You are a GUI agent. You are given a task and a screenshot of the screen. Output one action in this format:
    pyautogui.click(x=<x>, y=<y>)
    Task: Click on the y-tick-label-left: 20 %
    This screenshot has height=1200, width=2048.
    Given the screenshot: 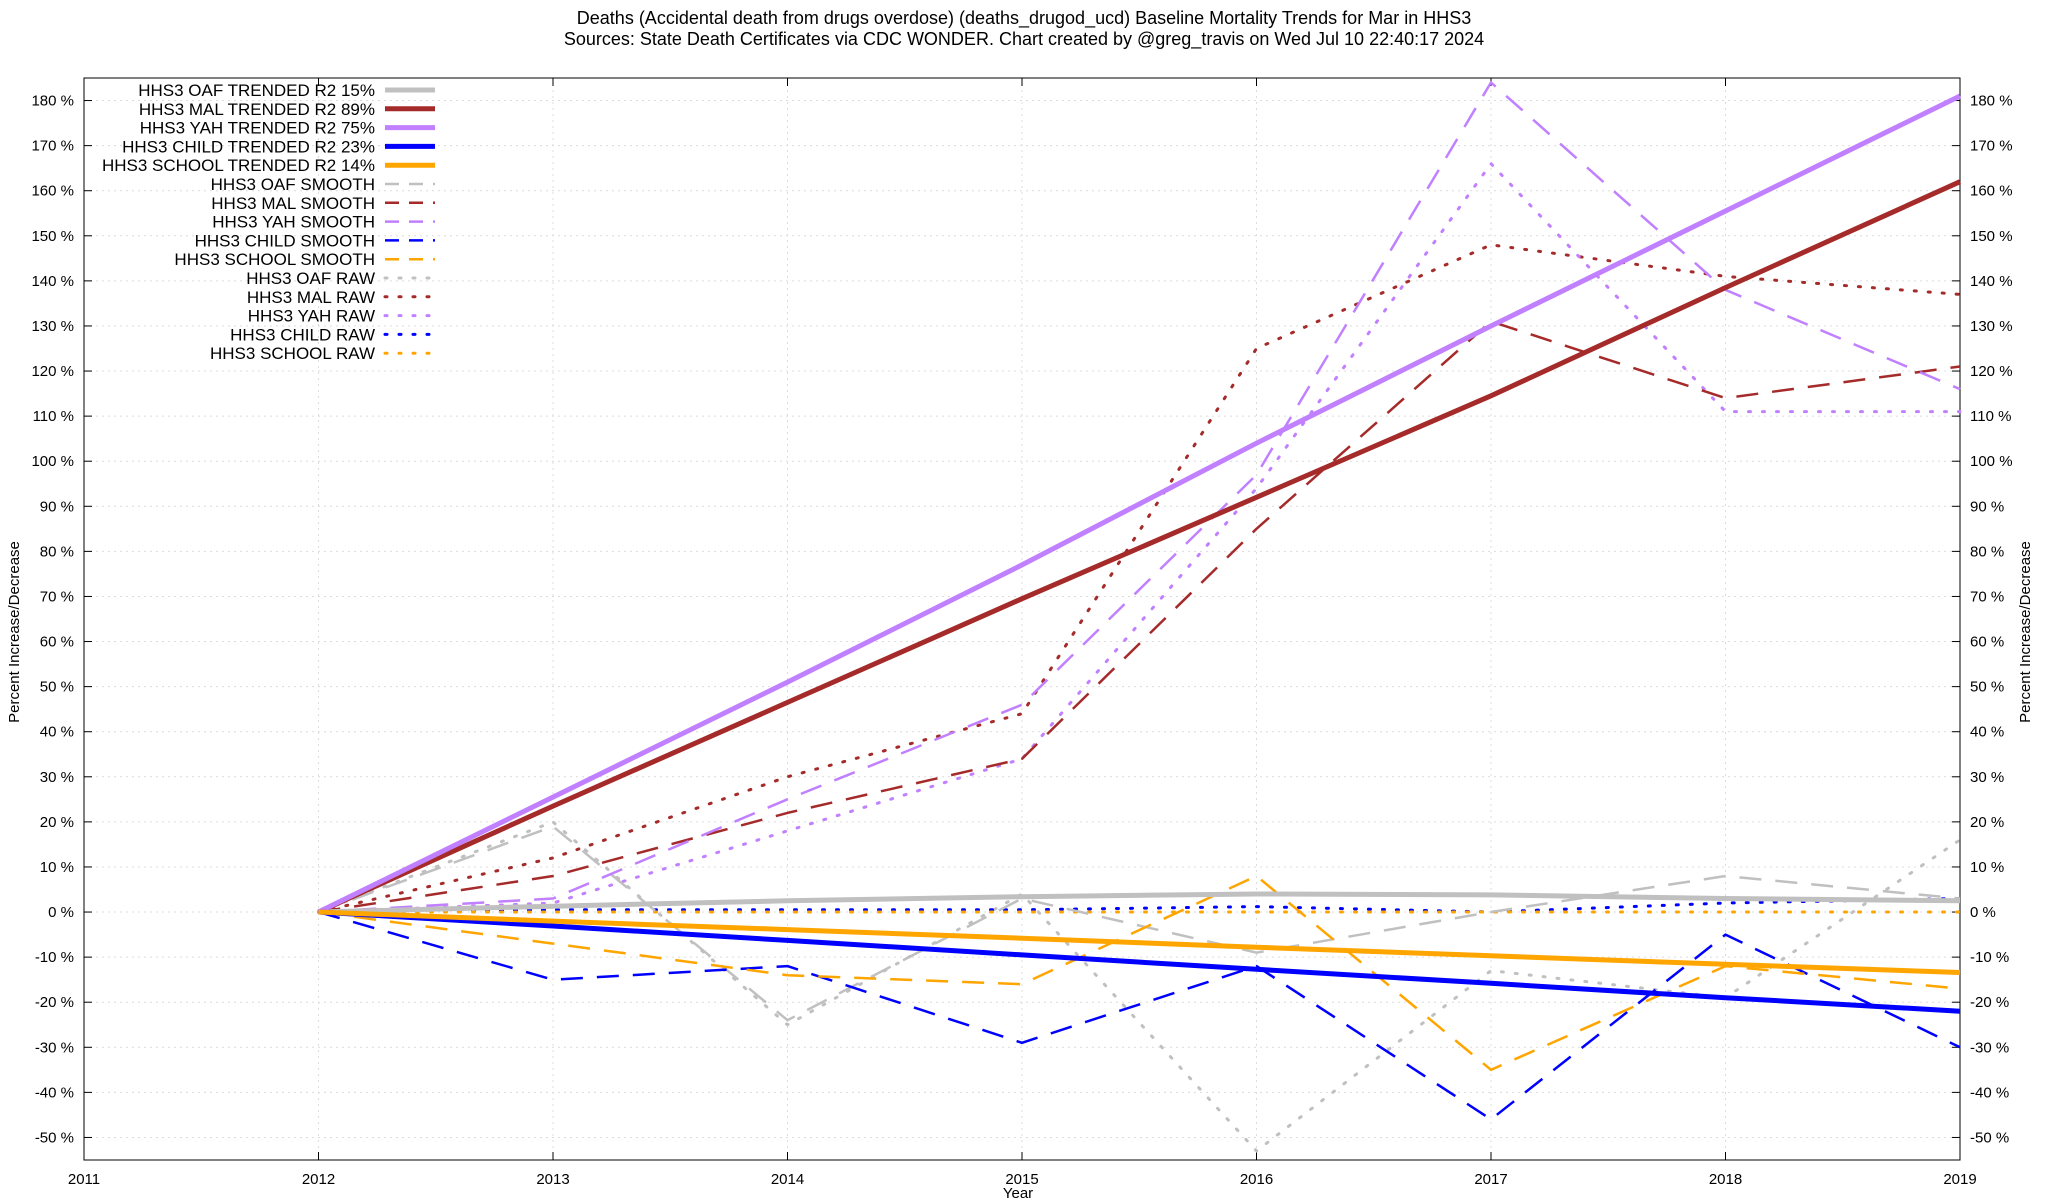 What is the action you would take?
    pyautogui.click(x=57, y=822)
    